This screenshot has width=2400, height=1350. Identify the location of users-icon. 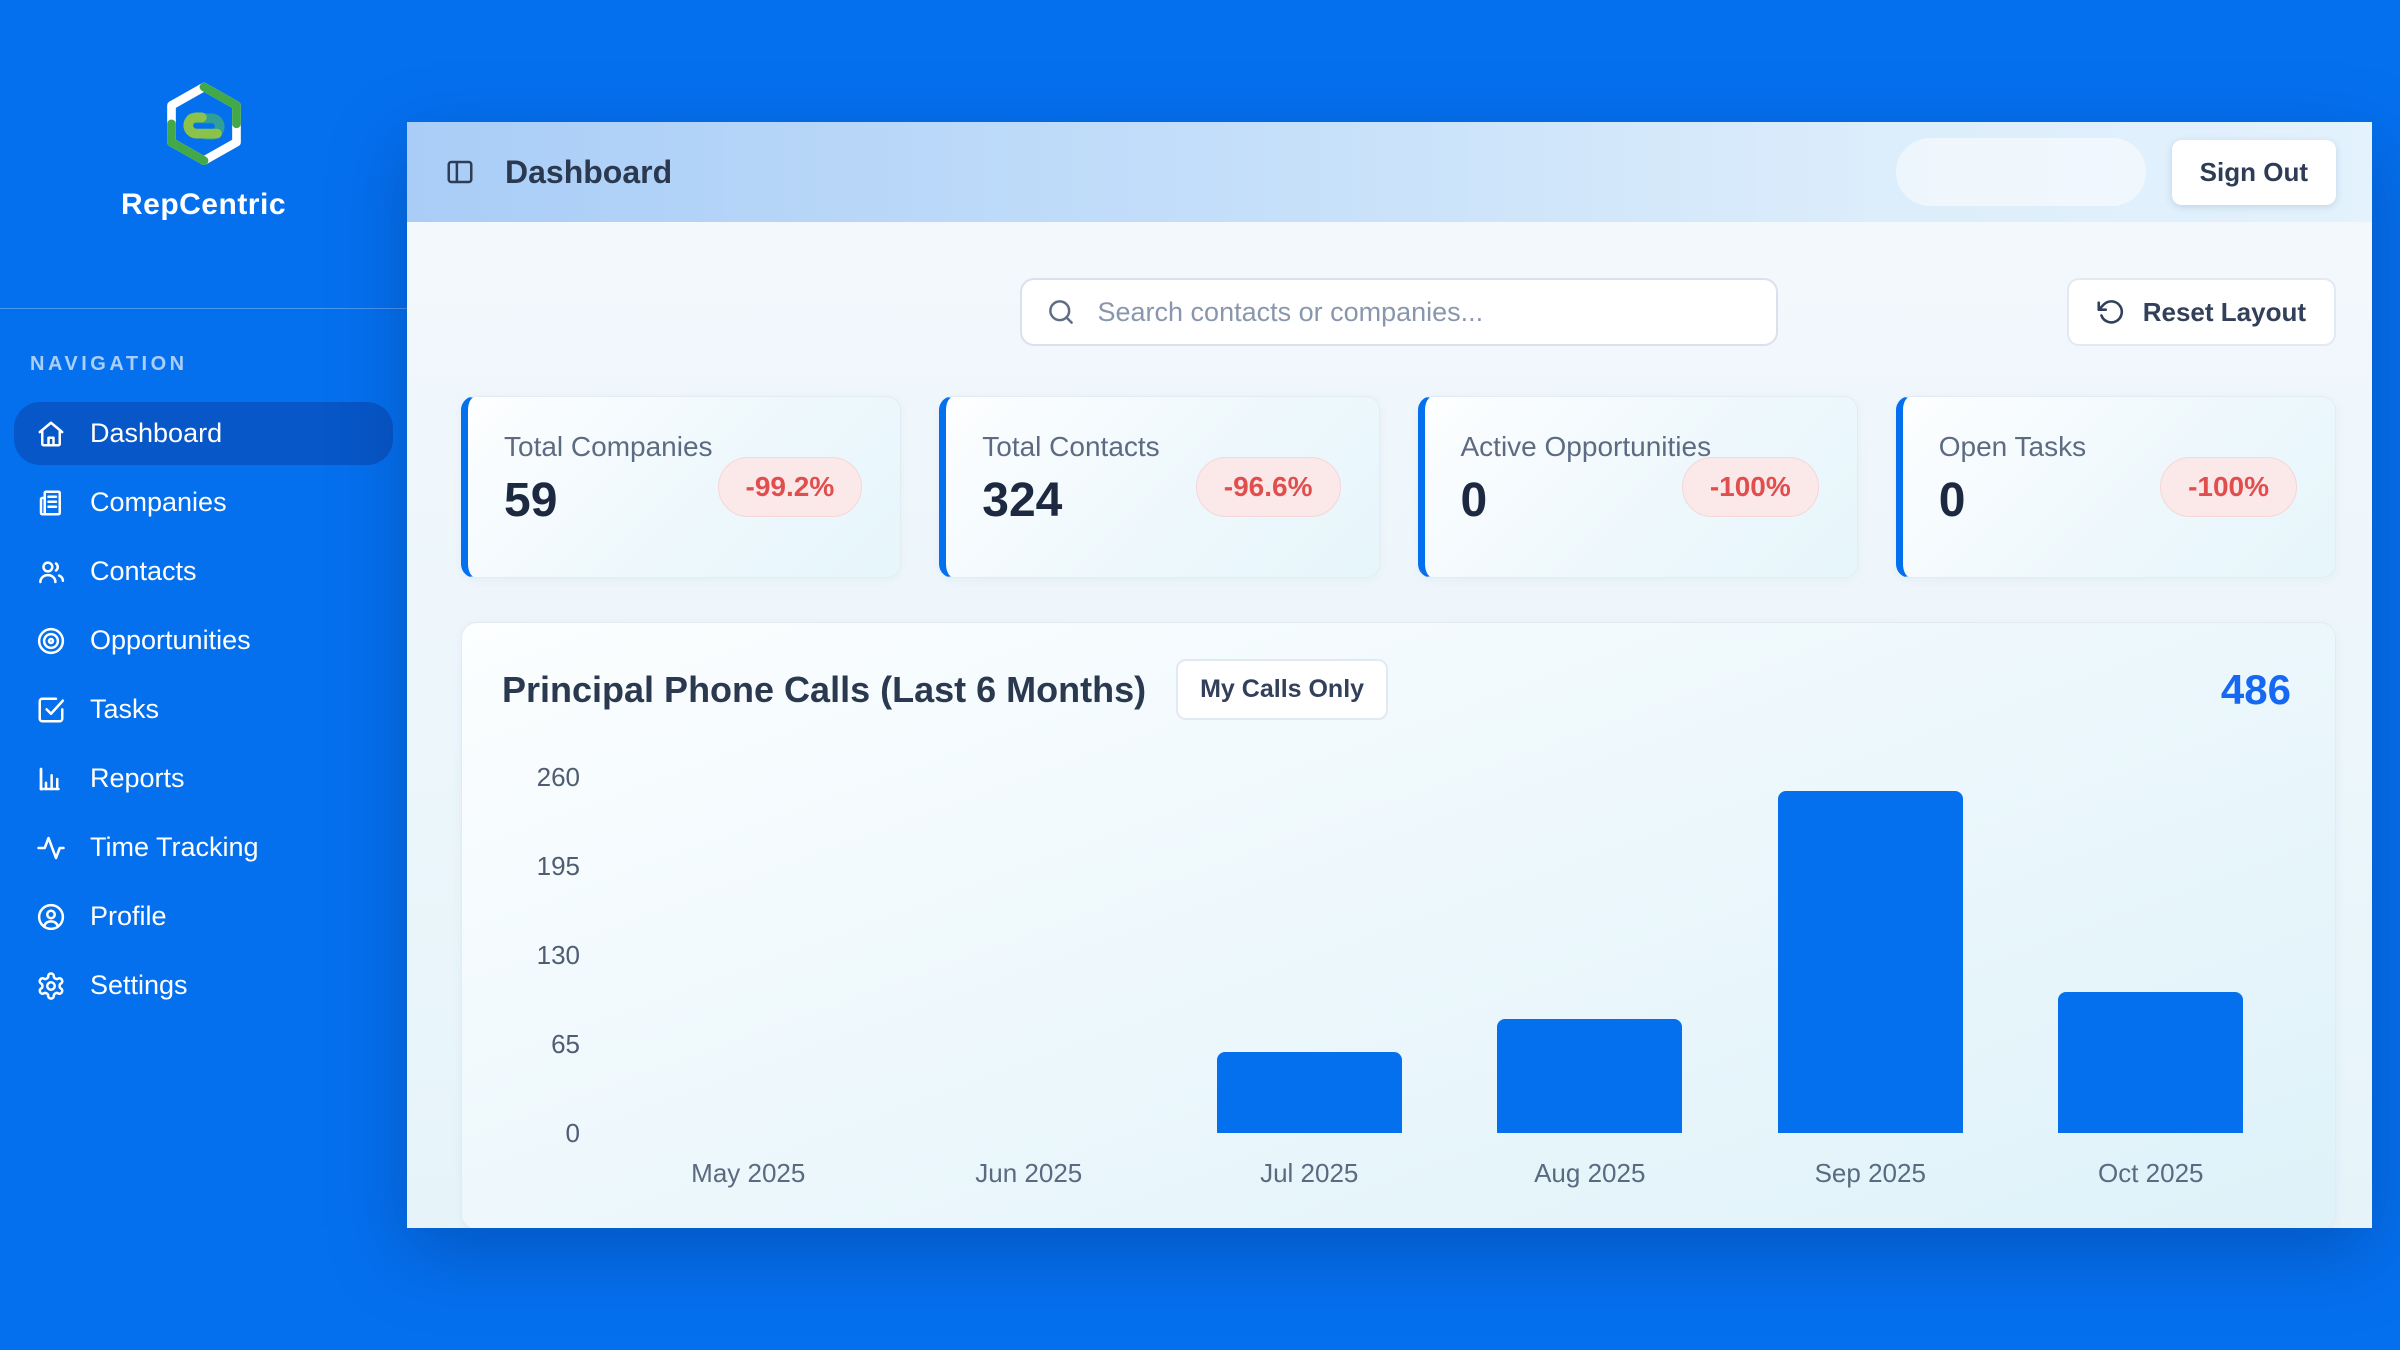
(52, 571).